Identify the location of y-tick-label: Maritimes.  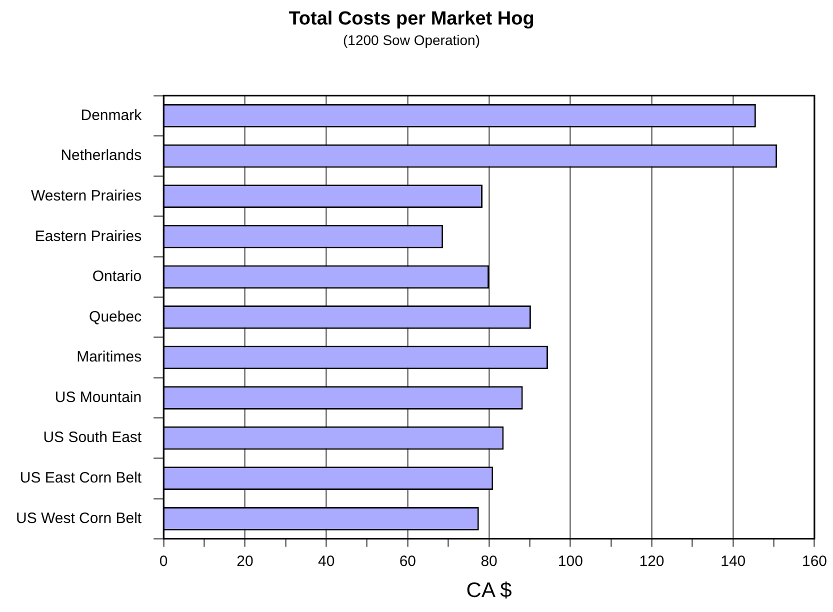
(109, 357).